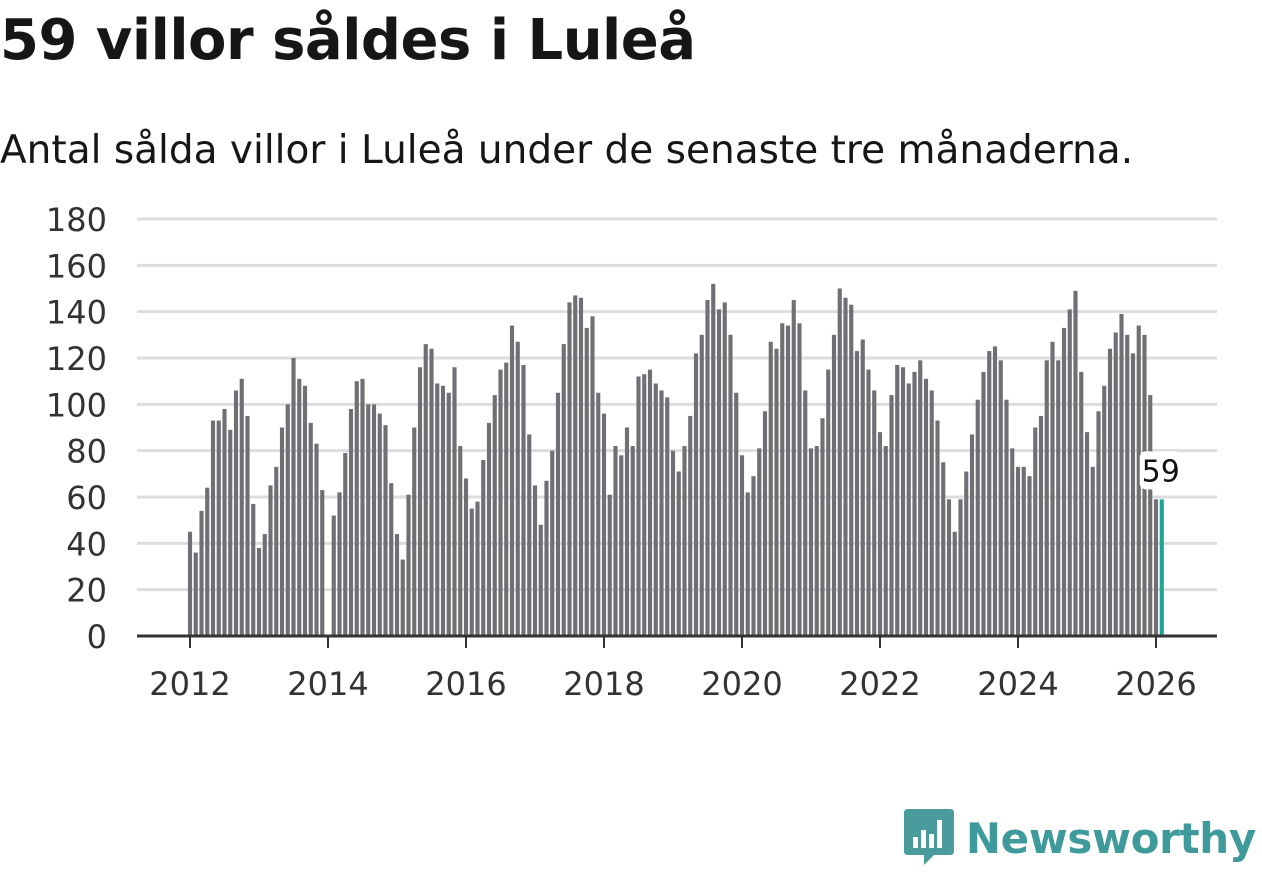 The height and width of the screenshot is (879, 1262). What do you see at coordinates (1161, 567) in the screenshot?
I see `bar-highlight` at bounding box center [1161, 567].